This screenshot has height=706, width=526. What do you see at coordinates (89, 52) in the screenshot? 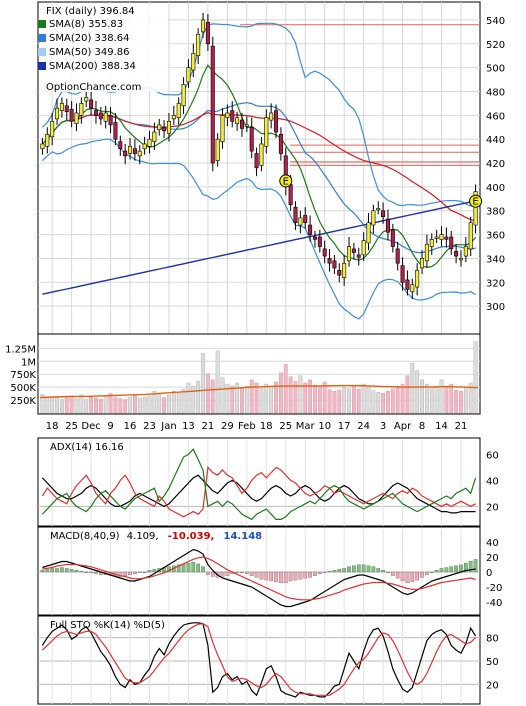
I see `legend-label: SMA(50) 349.86` at bounding box center [89, 52].